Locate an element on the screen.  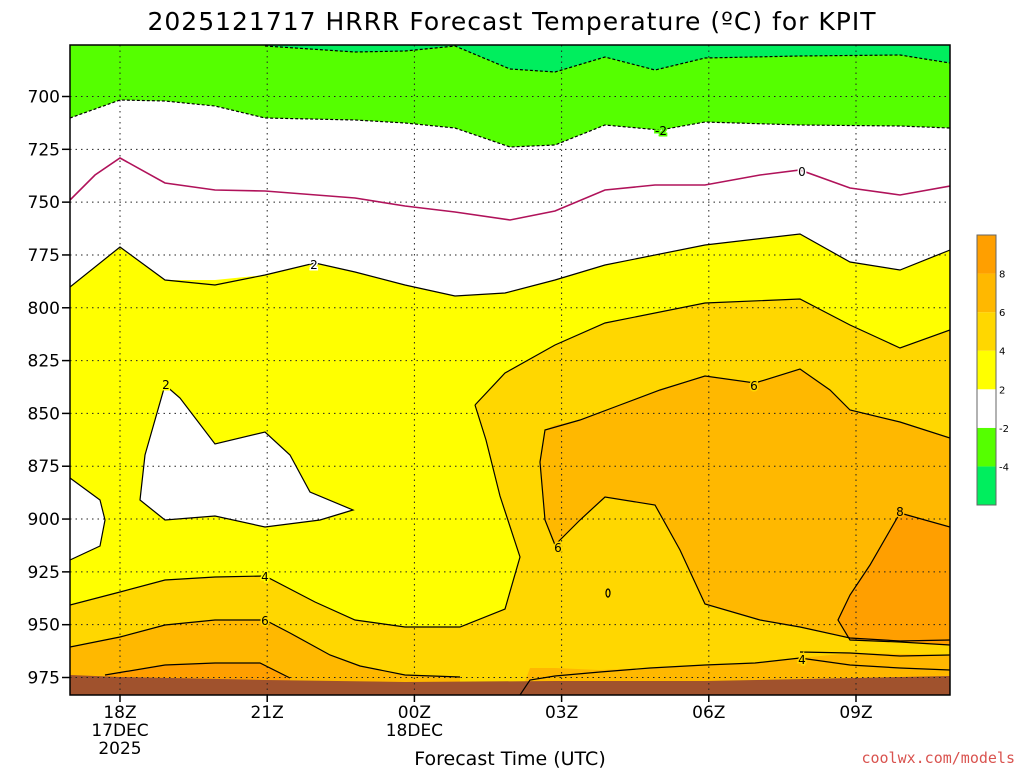
x-tick-label: 09Z is located at coordinates (855, 713).